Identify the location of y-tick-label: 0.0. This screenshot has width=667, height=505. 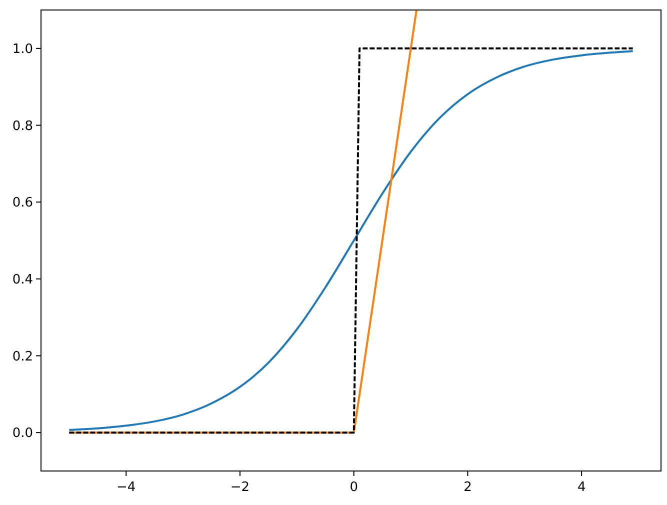
(22, 434).